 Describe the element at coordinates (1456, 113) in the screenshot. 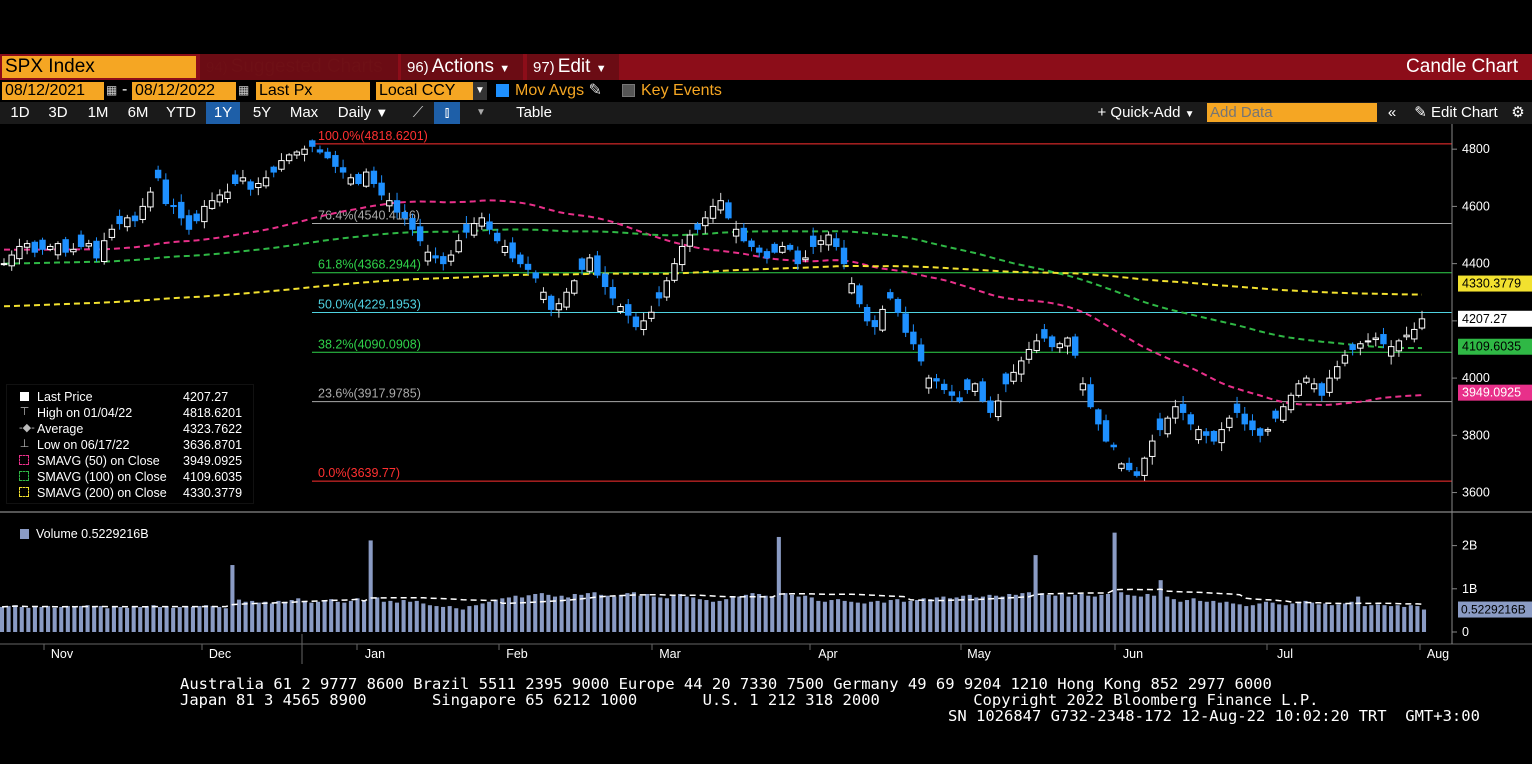

I see `edit-chart-button: ✎ Edit Chart` at that location.